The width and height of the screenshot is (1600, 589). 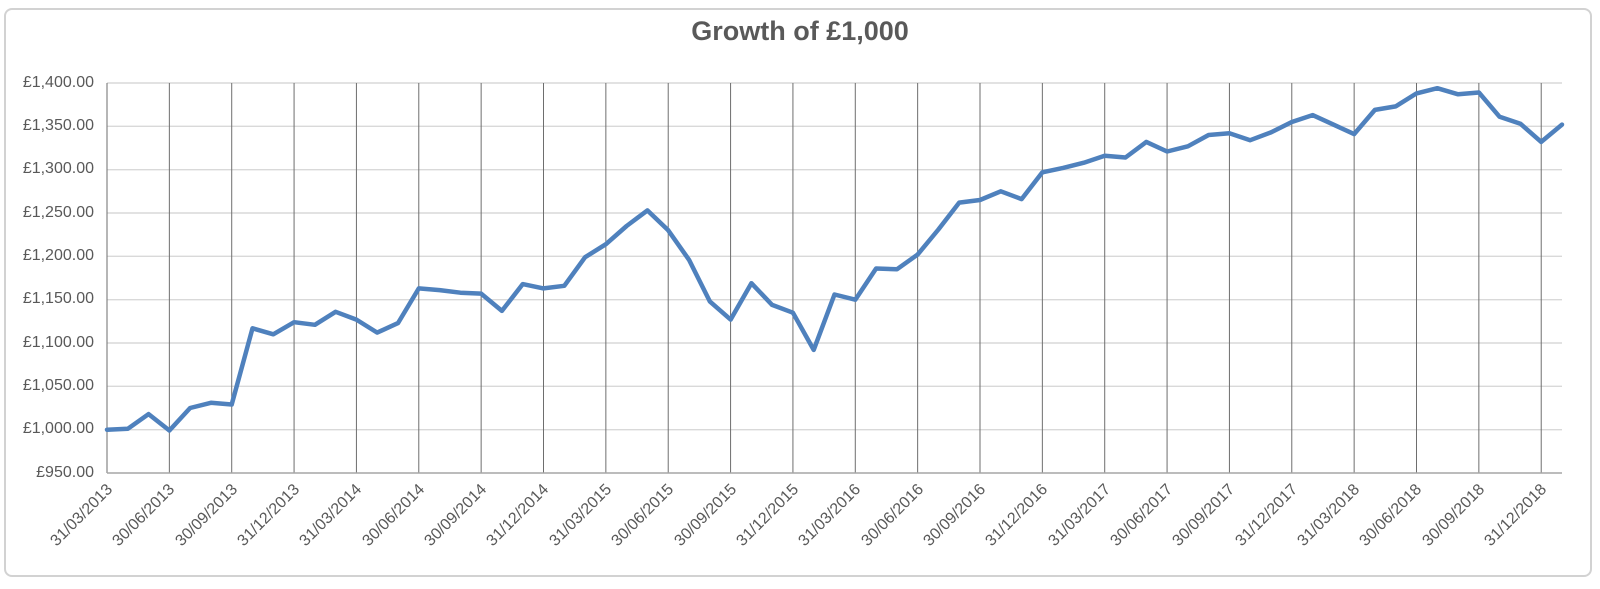 I want to click on y-axis-label: £1,150.00, so click(x=58, y=299).